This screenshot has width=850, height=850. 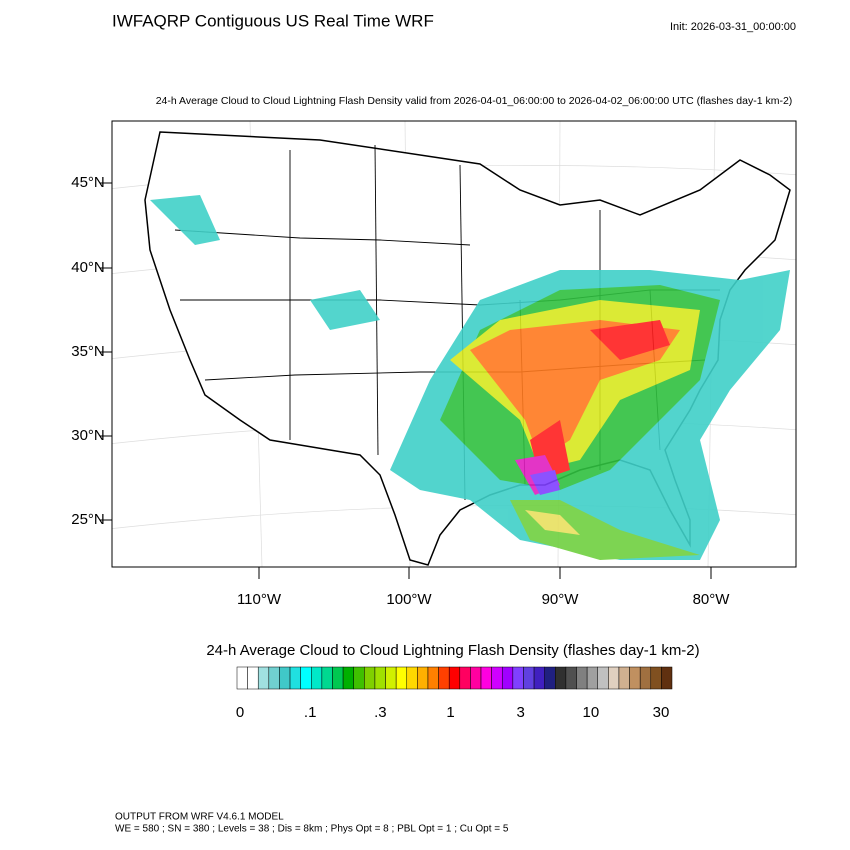 I want to click on lat-label: 35°N, so click(x=88, y=351).